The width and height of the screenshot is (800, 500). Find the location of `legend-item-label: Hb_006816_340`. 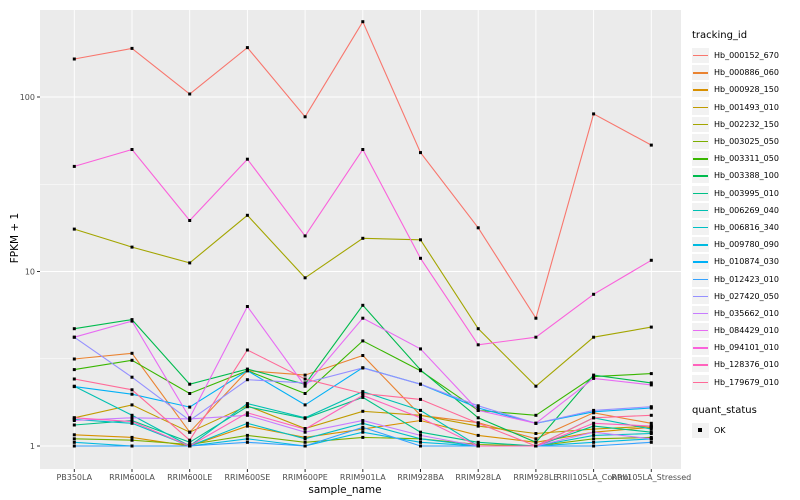

legend-item-label: Hb_006816_340 is located at coordinates (746, 227).